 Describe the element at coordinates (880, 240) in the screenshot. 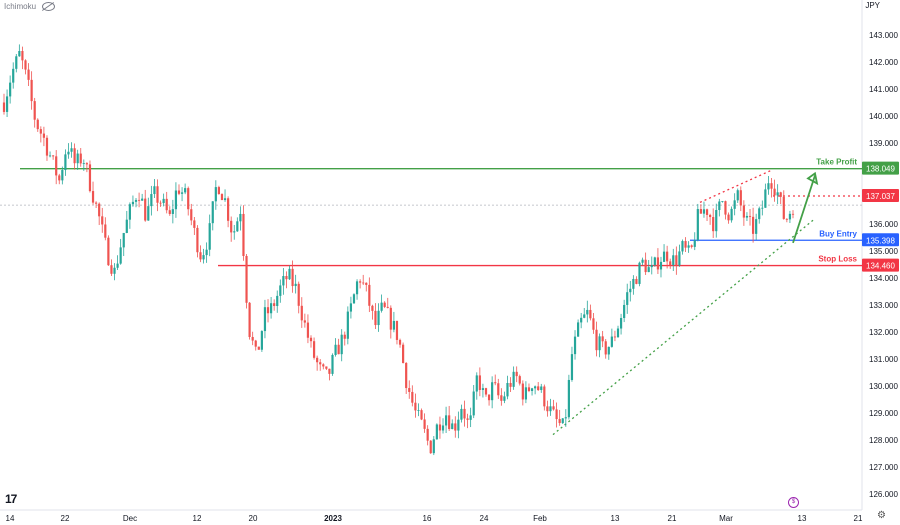

I see `buy-entry-price-label-bg` at that location.